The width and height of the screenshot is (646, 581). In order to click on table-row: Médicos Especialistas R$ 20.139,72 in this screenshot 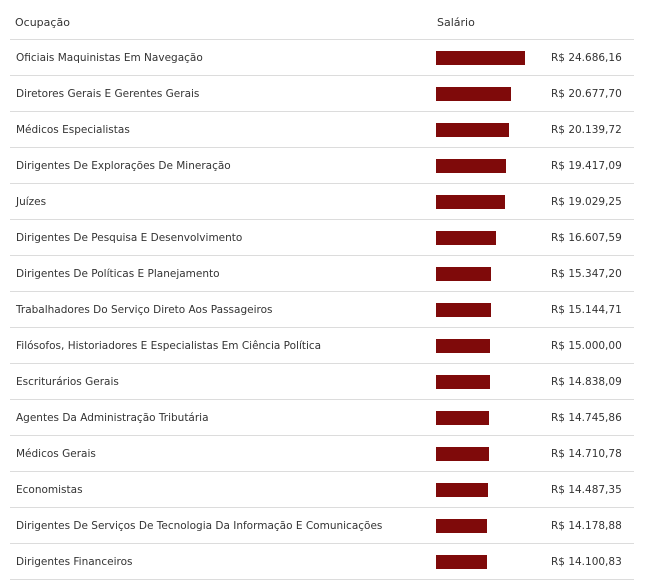, I will do `click(322, 130)`.